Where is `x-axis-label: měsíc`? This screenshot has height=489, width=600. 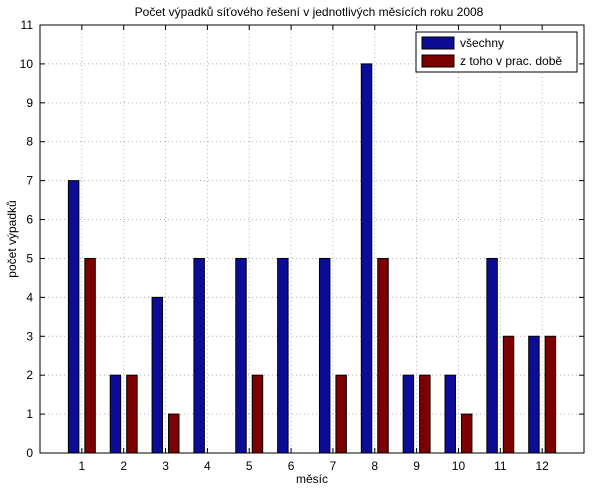
x-axis-label: měsíc is located at coordinates (312, 479).